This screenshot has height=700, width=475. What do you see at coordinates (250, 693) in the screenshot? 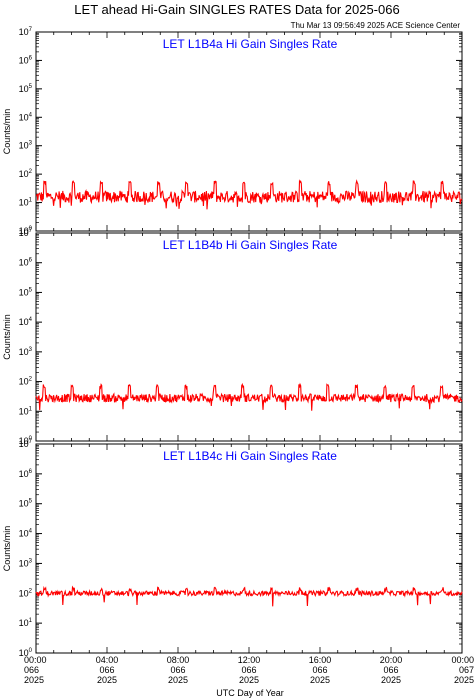
I see `x-axis-label: UTC Day of Year` at bounding box center [250, 693].